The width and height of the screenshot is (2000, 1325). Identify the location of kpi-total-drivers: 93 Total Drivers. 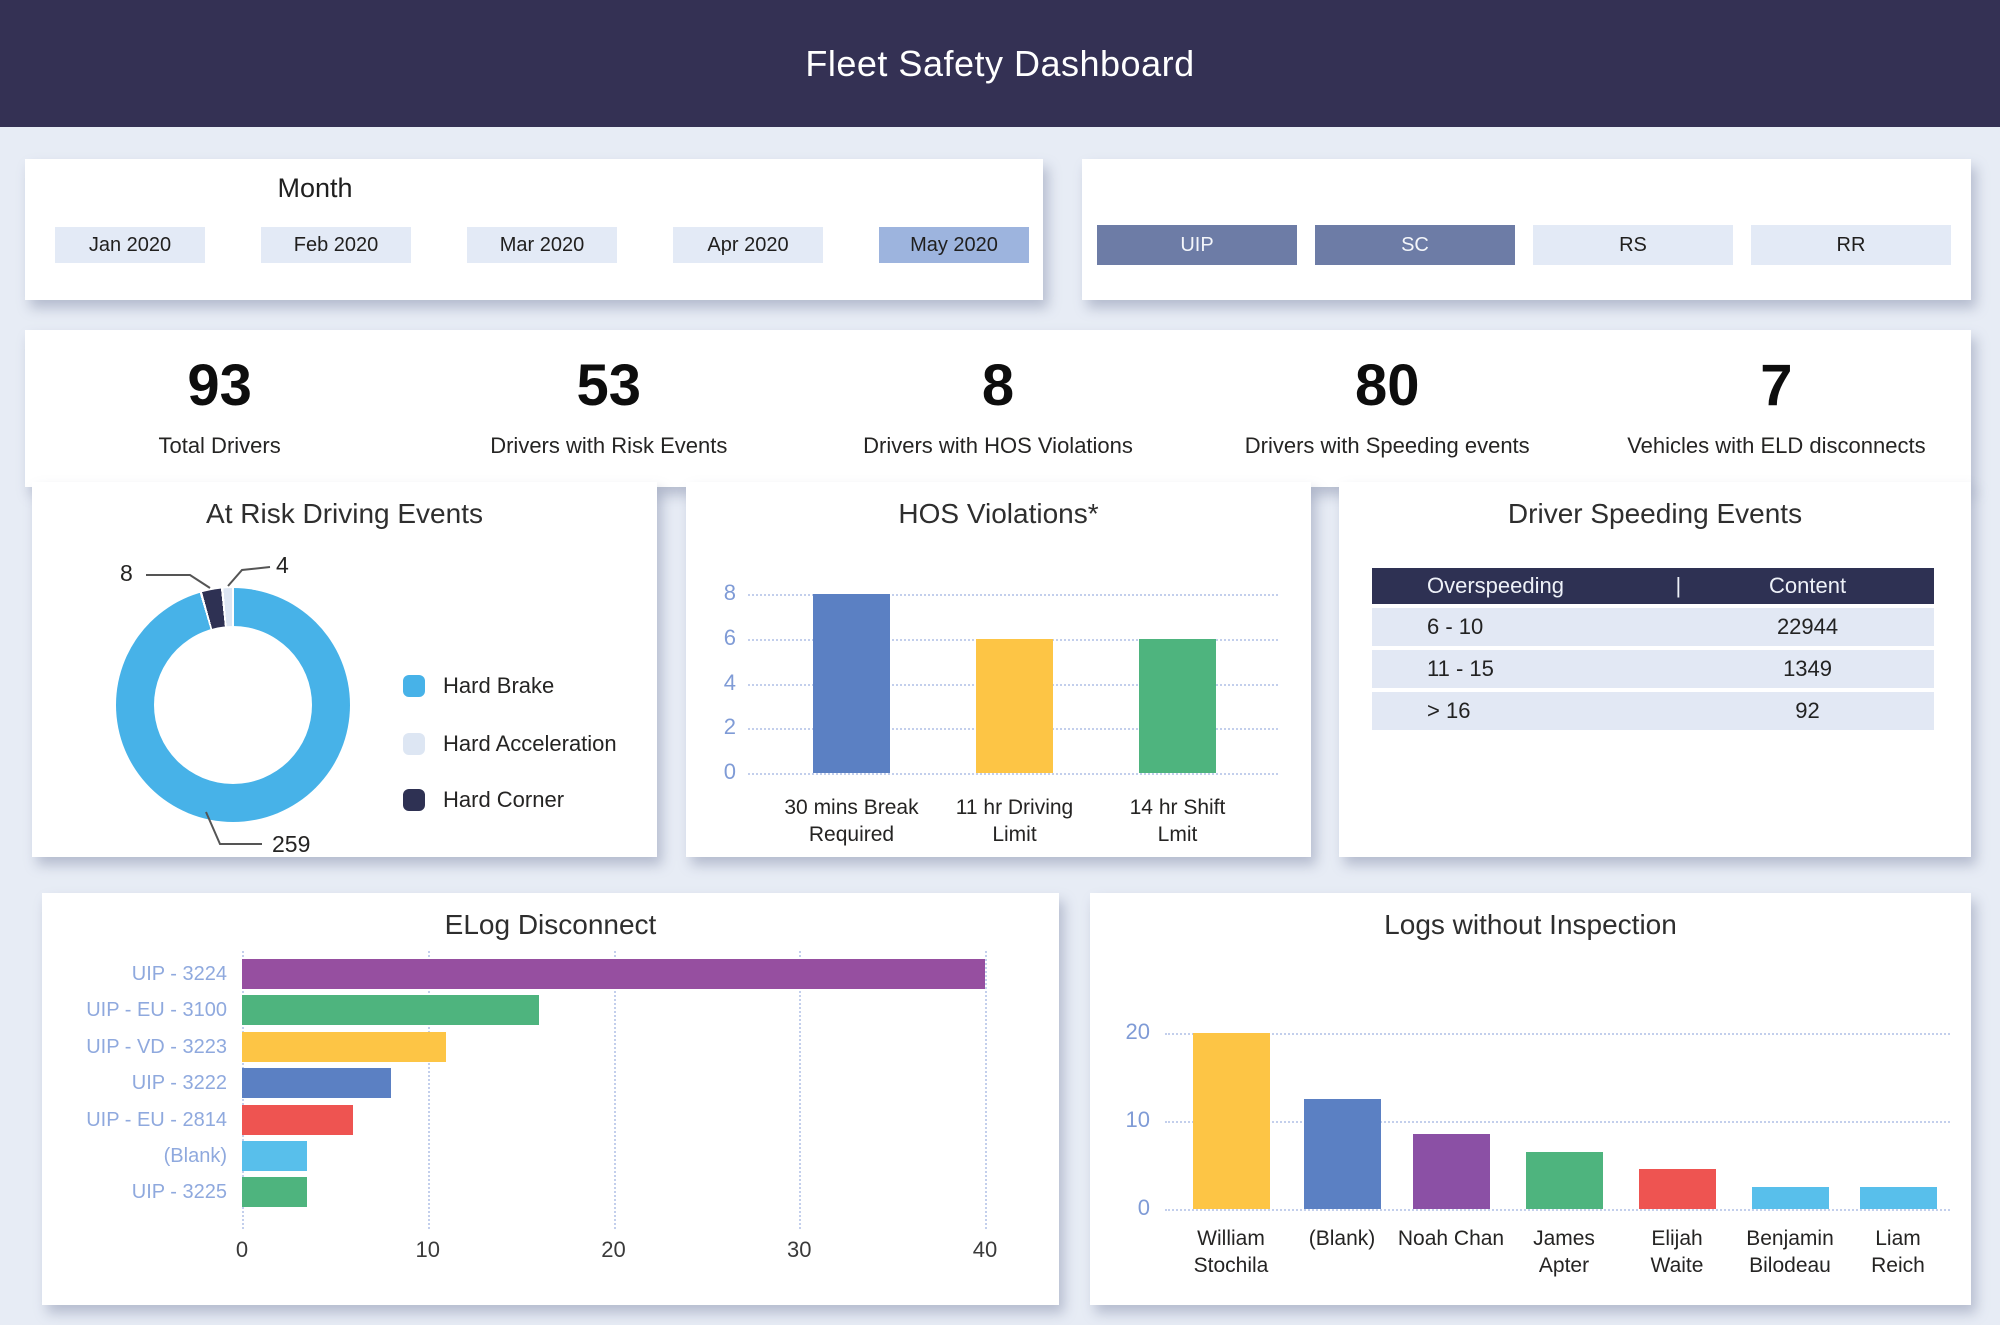
(219, 408).